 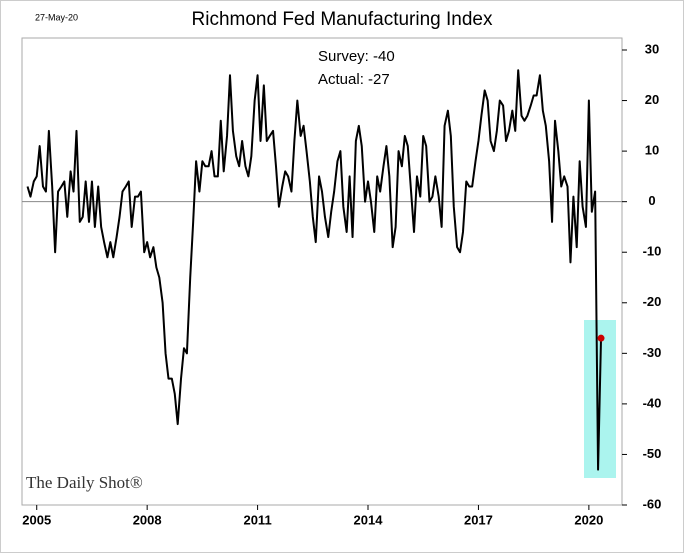 I want to click on x-tick-label: 2011, so click(x=257, y=519).